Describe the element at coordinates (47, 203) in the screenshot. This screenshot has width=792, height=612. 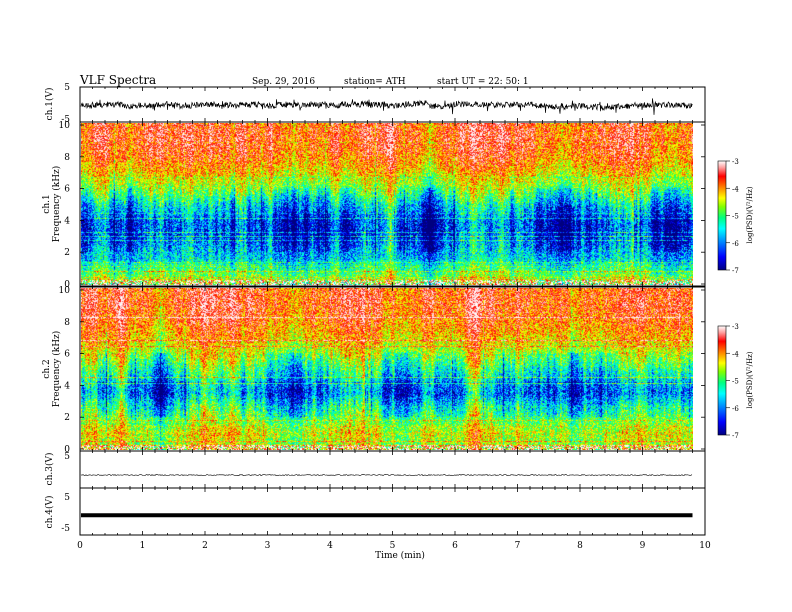
I see `ch1-spec-ylabel-top: ch.1` at that location.